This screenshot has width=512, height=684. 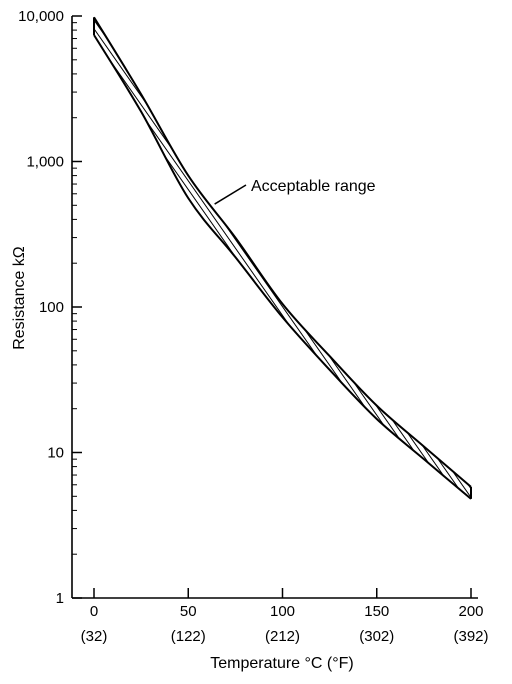 I want to click on x-tick-sublabel: (392), so click(x=470, y=636).